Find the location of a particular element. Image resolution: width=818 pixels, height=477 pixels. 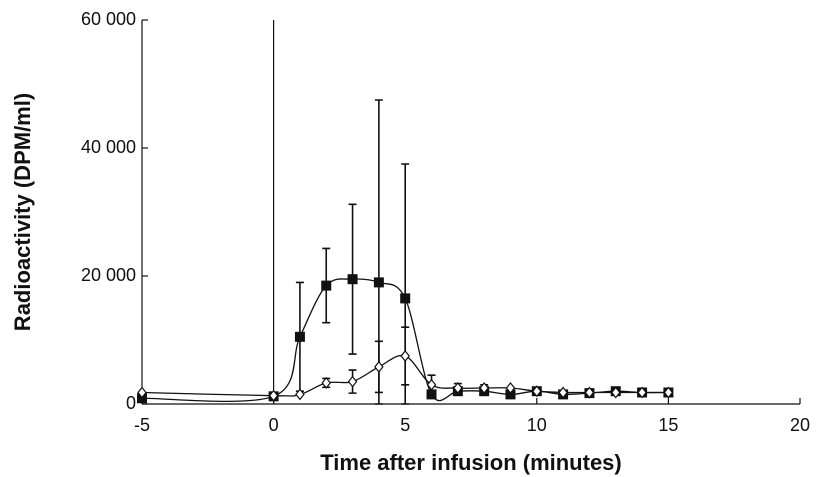

x-tick-label: -5 is located at coordinates (142, 425).